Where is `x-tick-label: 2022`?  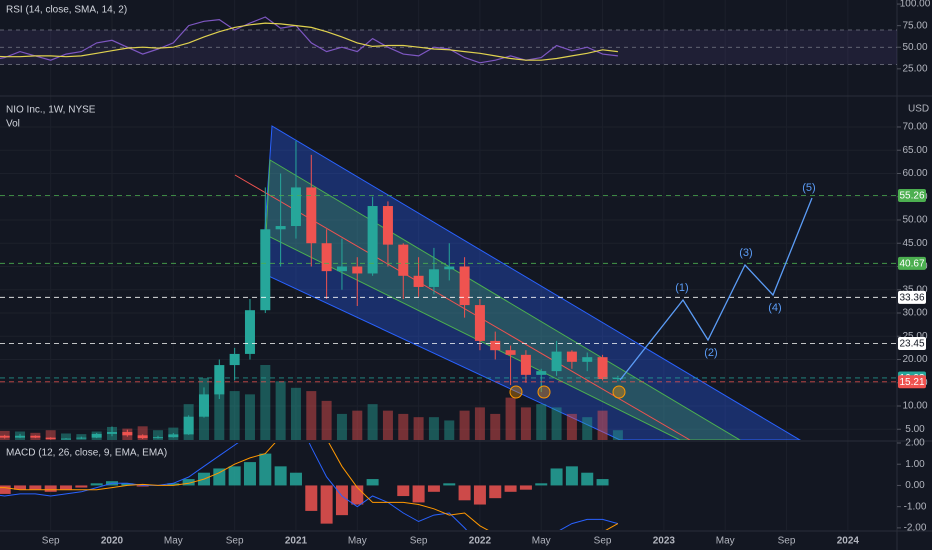
x-tick-label: 2022 is located at coordinates (480, 541).